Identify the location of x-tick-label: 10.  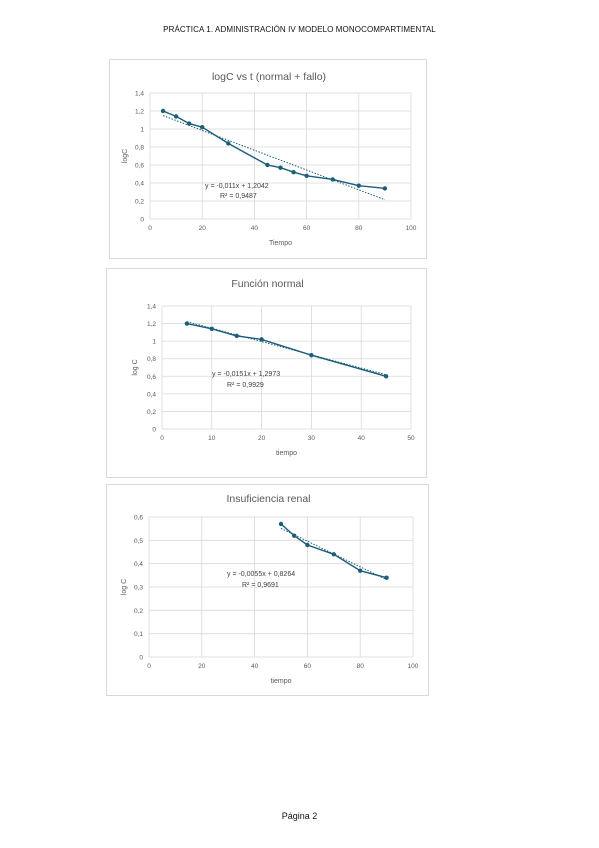
(212, 438).